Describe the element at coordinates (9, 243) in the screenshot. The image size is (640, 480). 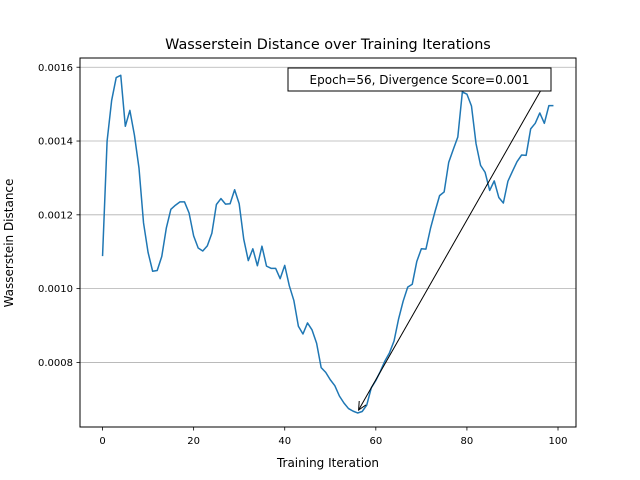
I see `y-axis-label: Wasserstein Distance` at that location.